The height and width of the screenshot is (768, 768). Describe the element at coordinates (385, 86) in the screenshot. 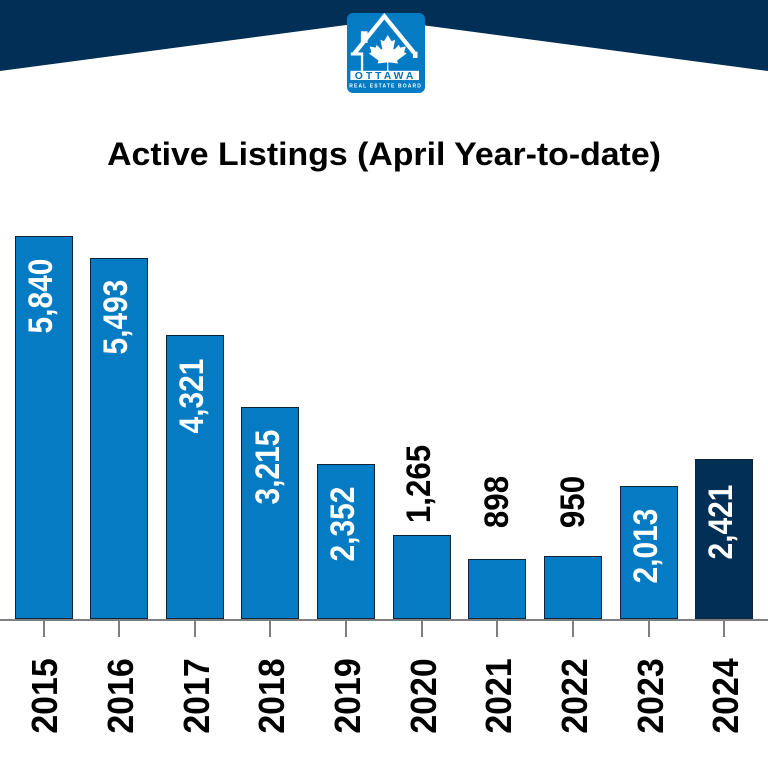

I see `svg-text: REAL ESTATE BOARD` at that location.